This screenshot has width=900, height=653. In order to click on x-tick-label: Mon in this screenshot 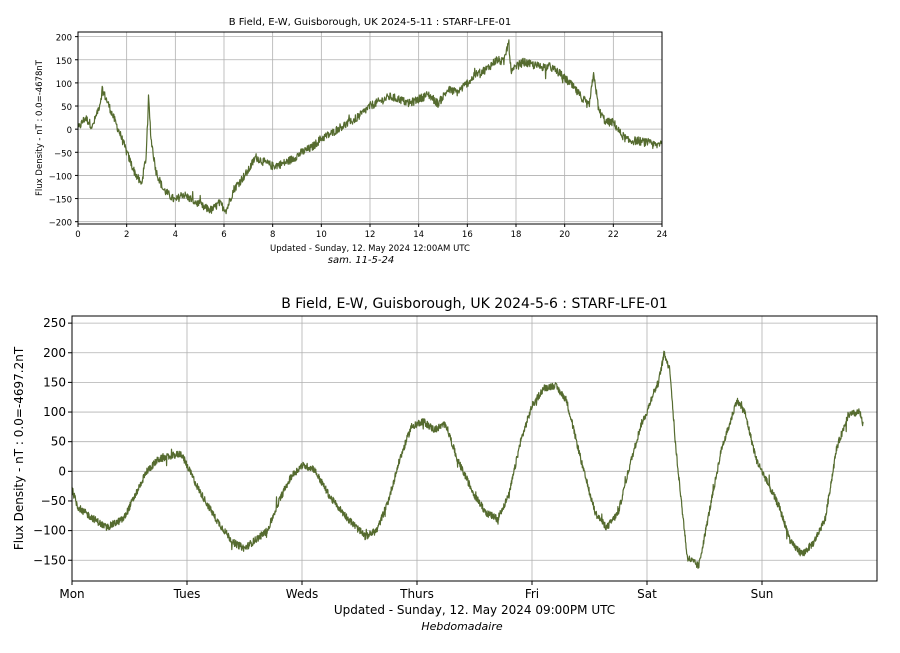, I will do `click(71, 594)`.